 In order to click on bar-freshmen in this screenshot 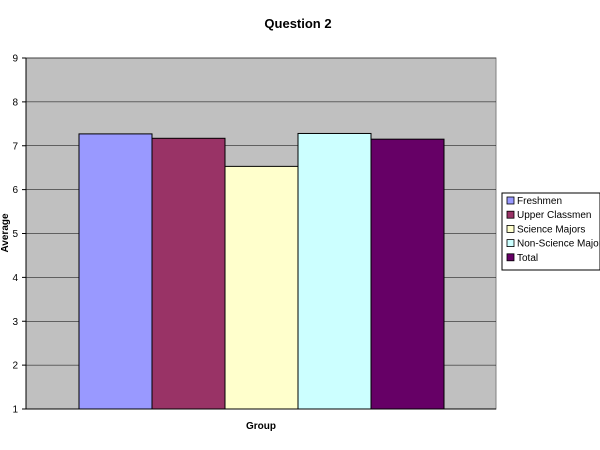, I will do `click(115, 271)`.